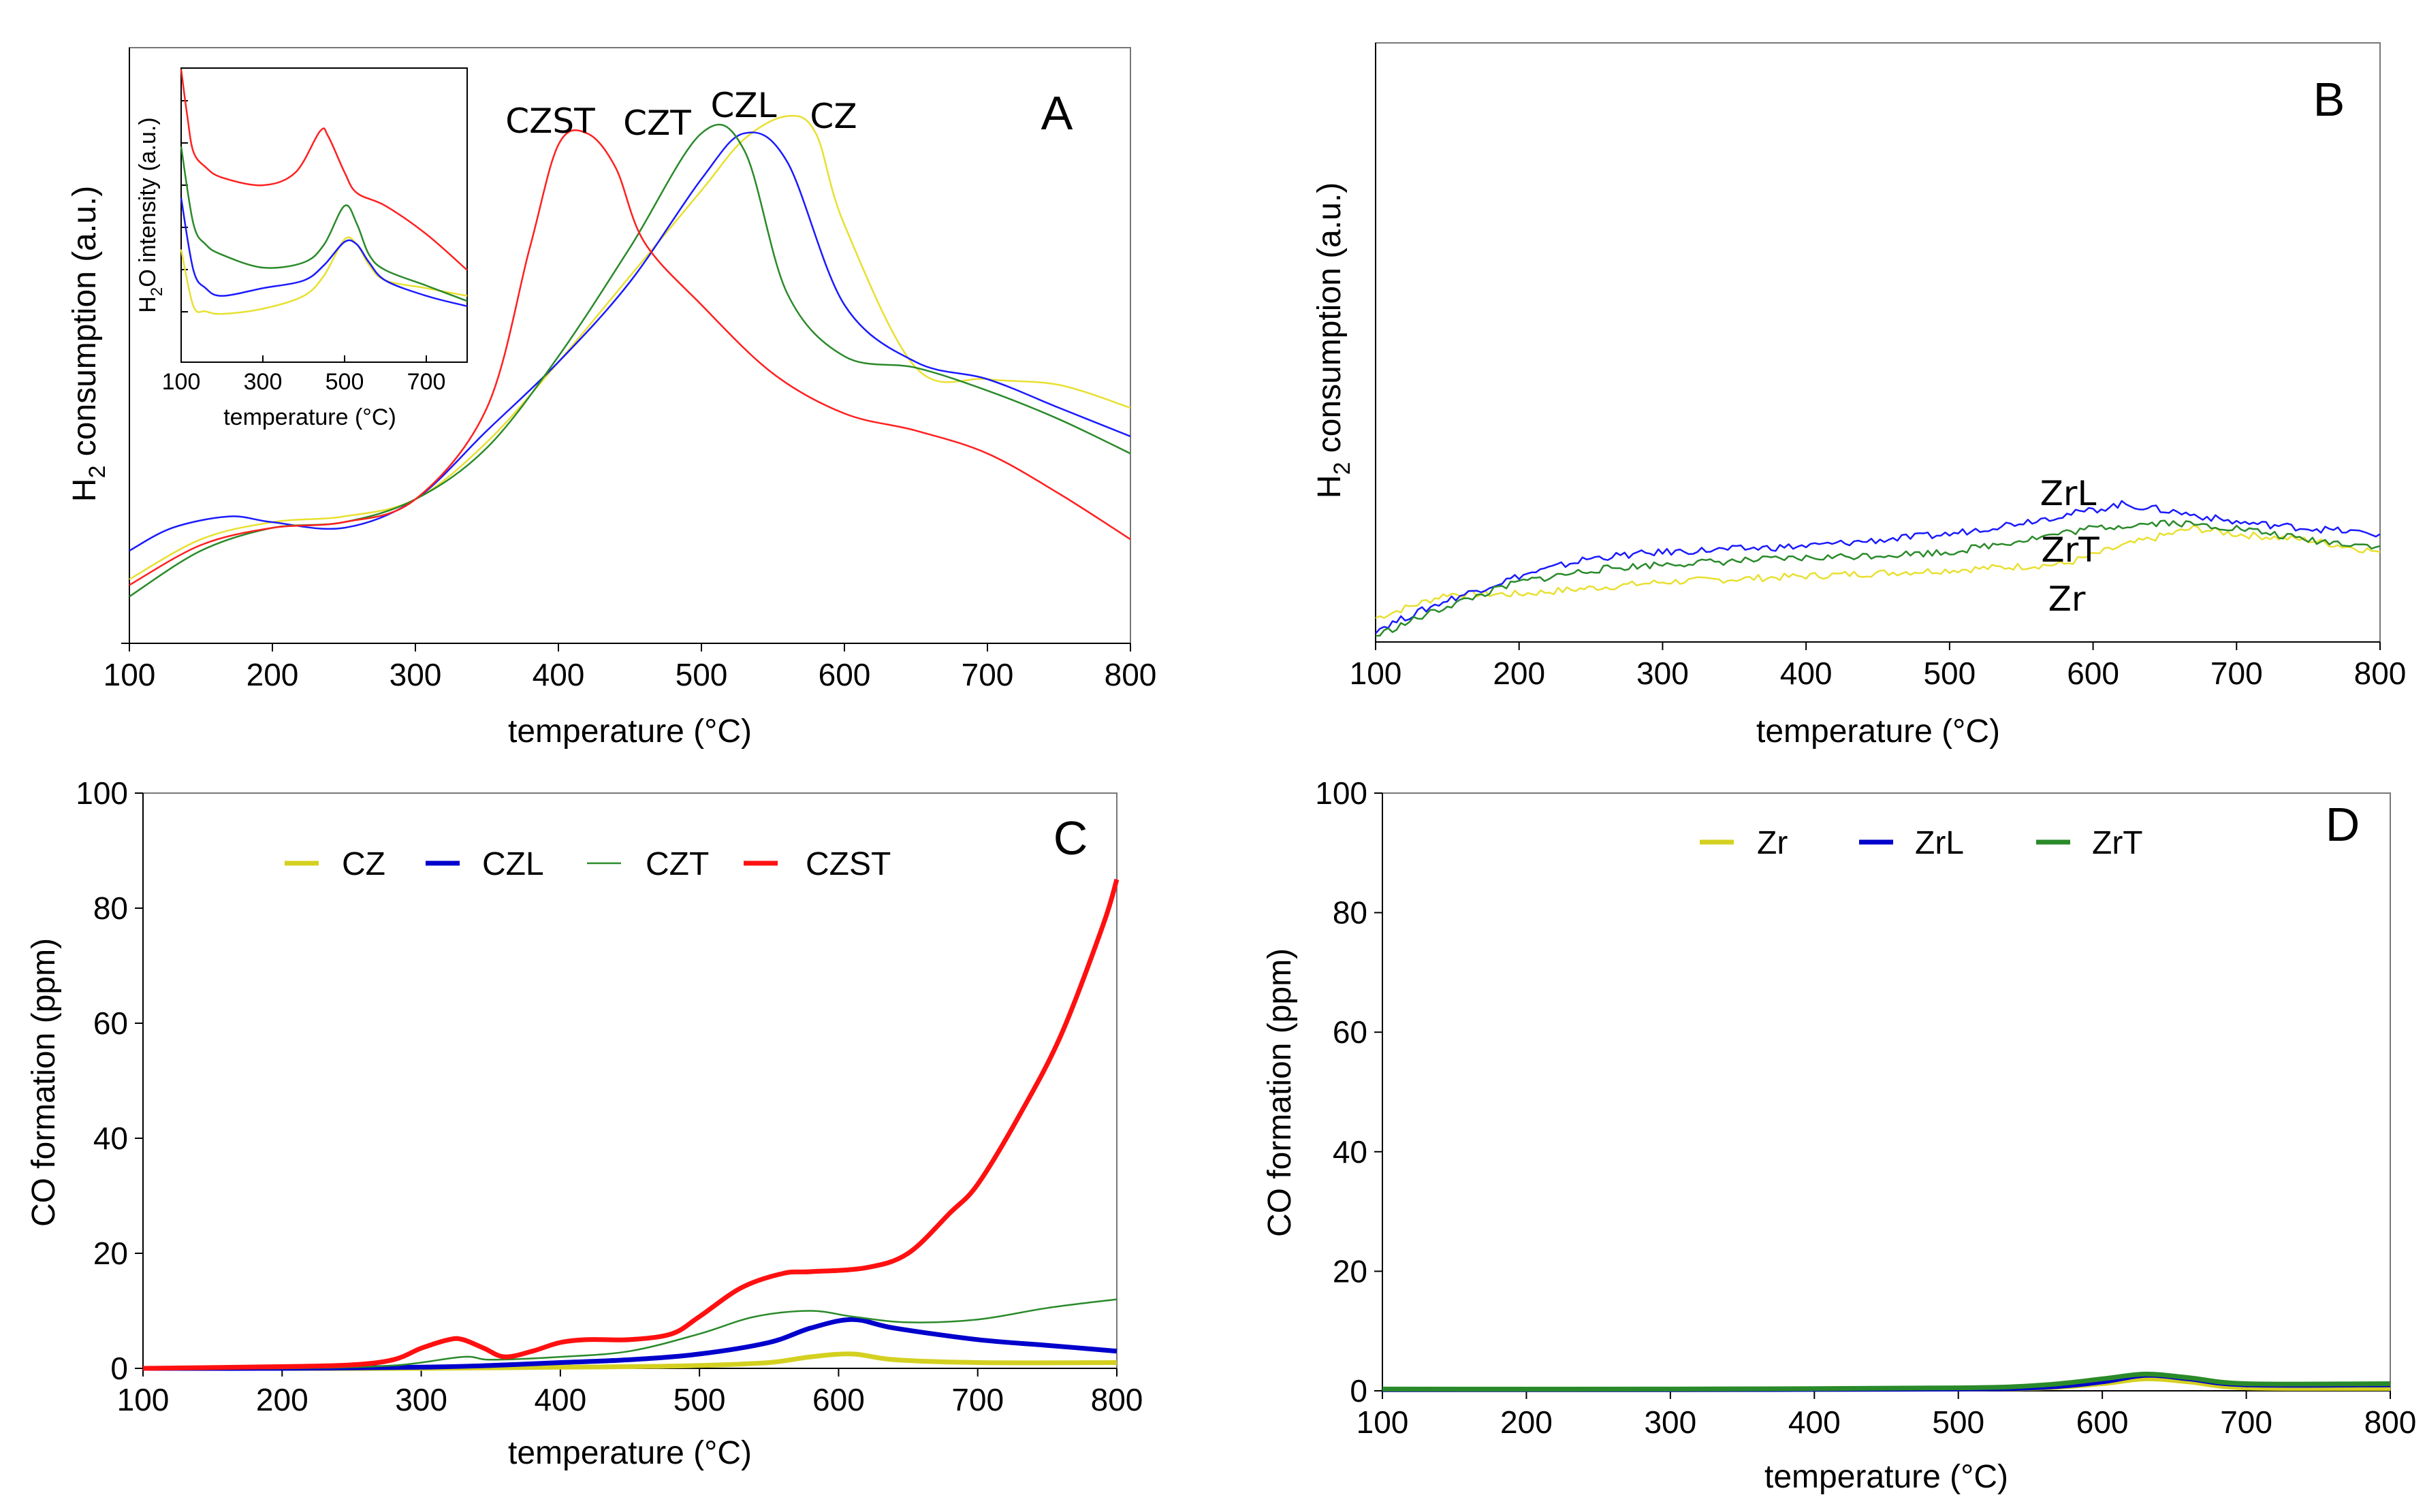  Describe the element at coordinates (560, 1399) in the screenshot. I see `panel-c-x-tick-label: 400` at that location.